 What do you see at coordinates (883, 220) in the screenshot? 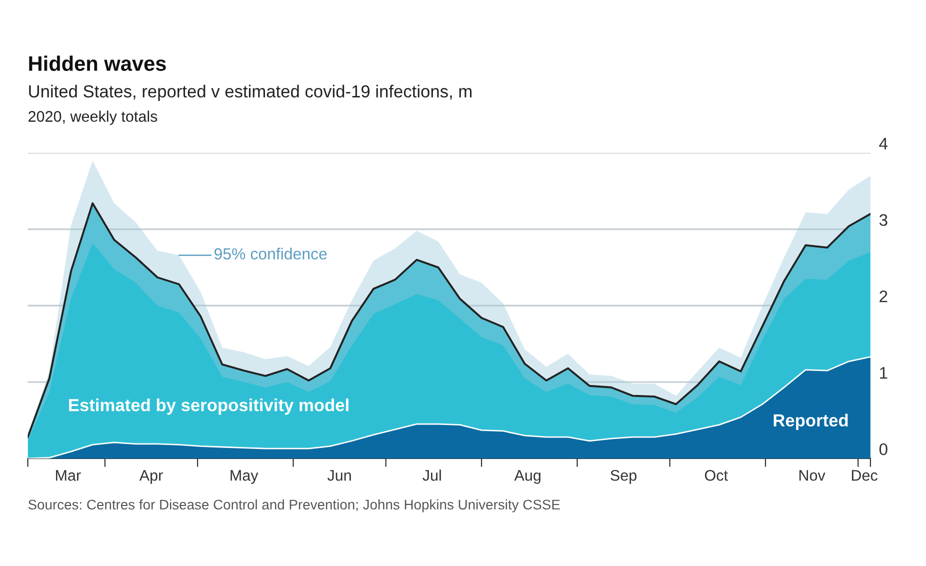
I see `y-tick-label: 3` at bounding box center [883, 220].